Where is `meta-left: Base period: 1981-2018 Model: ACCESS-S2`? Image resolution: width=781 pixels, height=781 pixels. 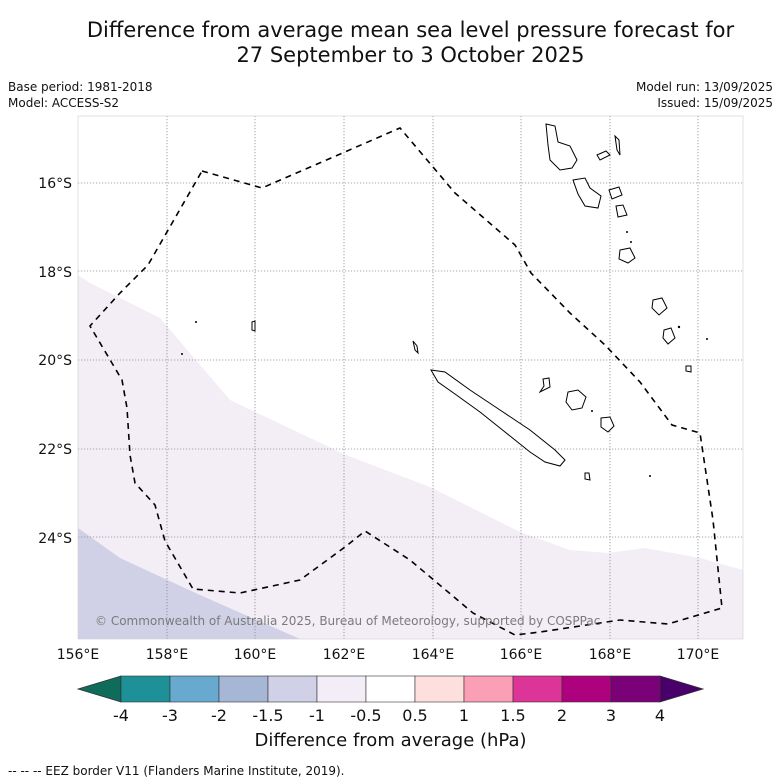
meta-left: Base period: 1981-2018 Model: ACCESS-S2 is located at coordinates (80, 95).